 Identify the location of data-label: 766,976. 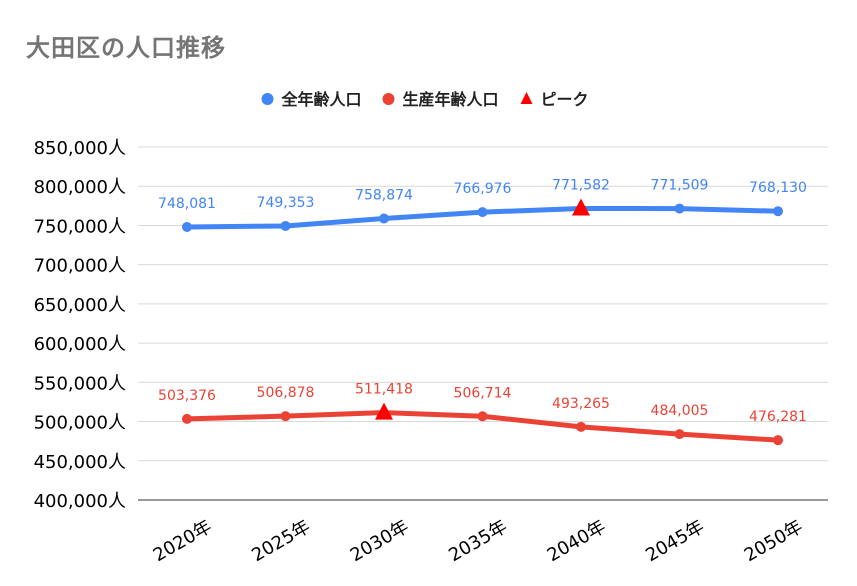
(483, 189).